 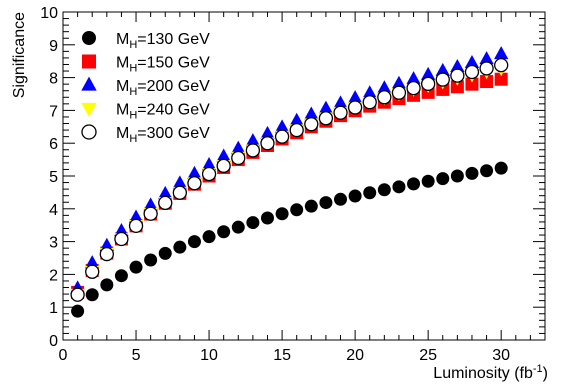 I want to click on y-tick-label: 0, so click(x=53, y=341).